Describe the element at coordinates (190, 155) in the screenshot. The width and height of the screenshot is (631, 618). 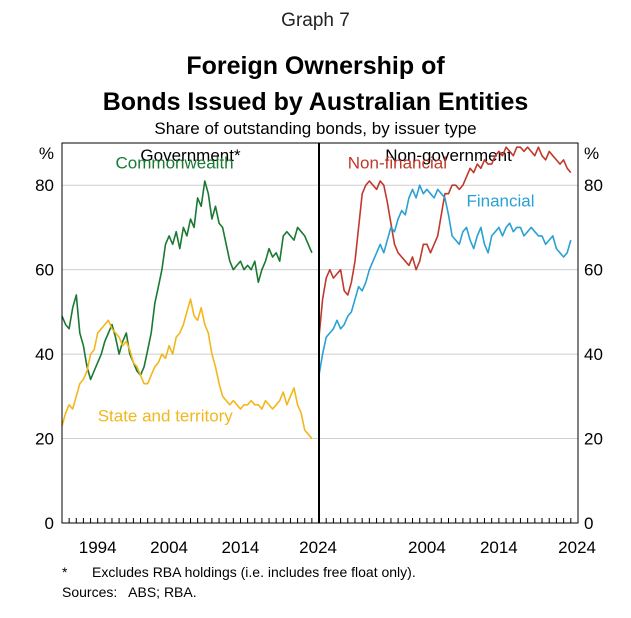
I see `panel-title: Government*` at that location.